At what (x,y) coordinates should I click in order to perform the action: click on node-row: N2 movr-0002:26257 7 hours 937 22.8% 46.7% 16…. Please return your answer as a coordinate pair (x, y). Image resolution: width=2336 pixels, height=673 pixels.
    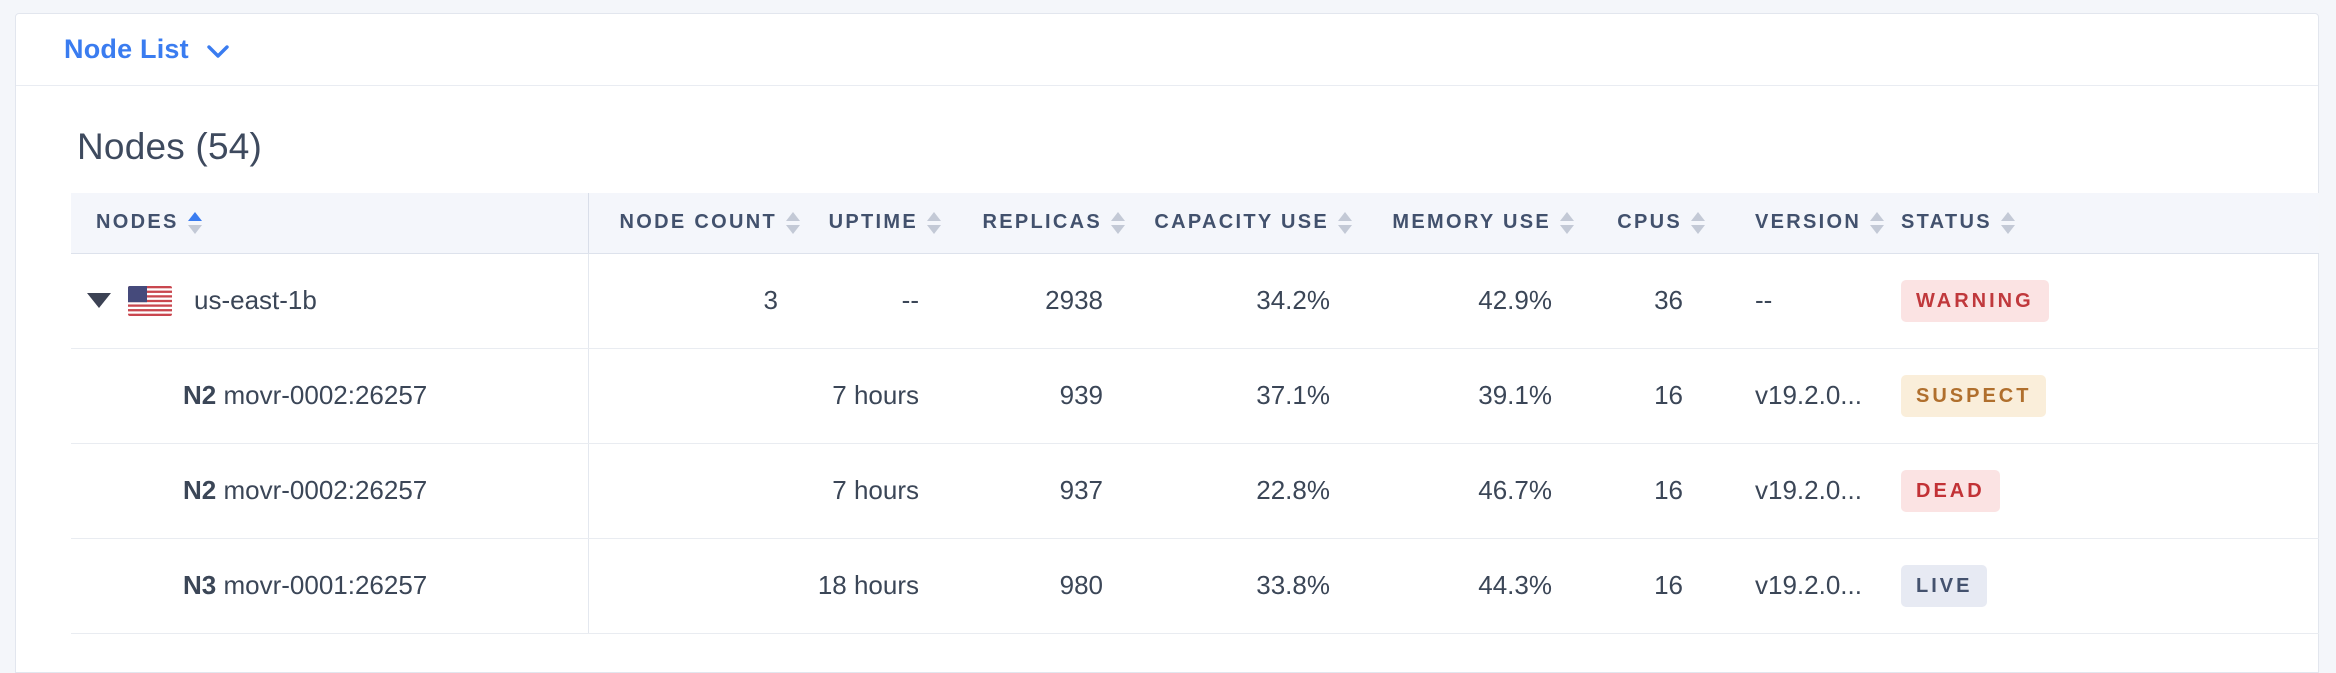
    Looking at the image, I should click on (1195, 491).